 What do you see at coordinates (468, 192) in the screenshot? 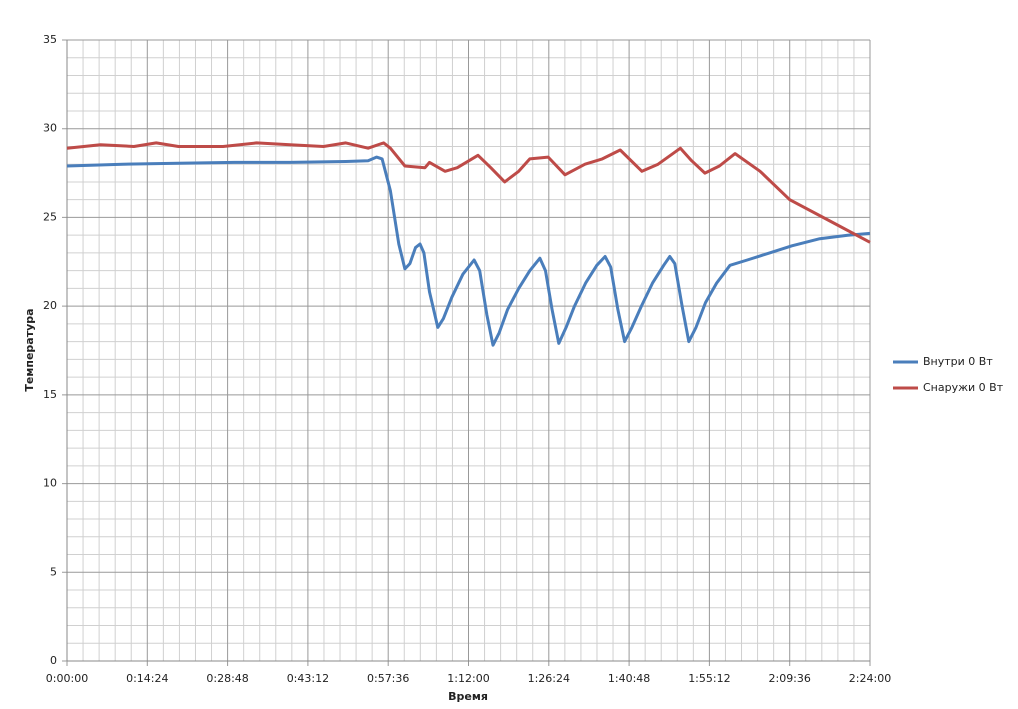
I see `data-line` at bounding box center [468, 192].